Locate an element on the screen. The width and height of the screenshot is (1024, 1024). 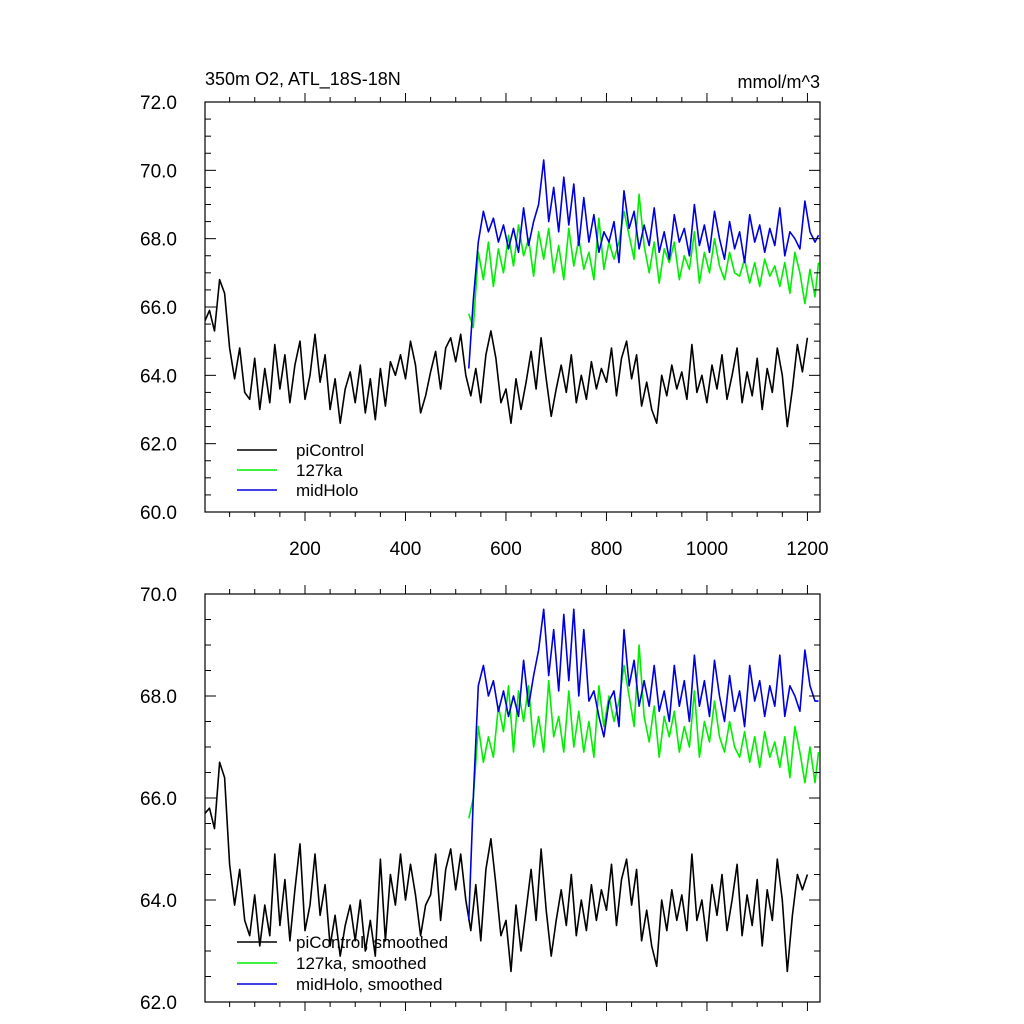
top-x-tick-label: 1200 is located at coordinates (807, 549).